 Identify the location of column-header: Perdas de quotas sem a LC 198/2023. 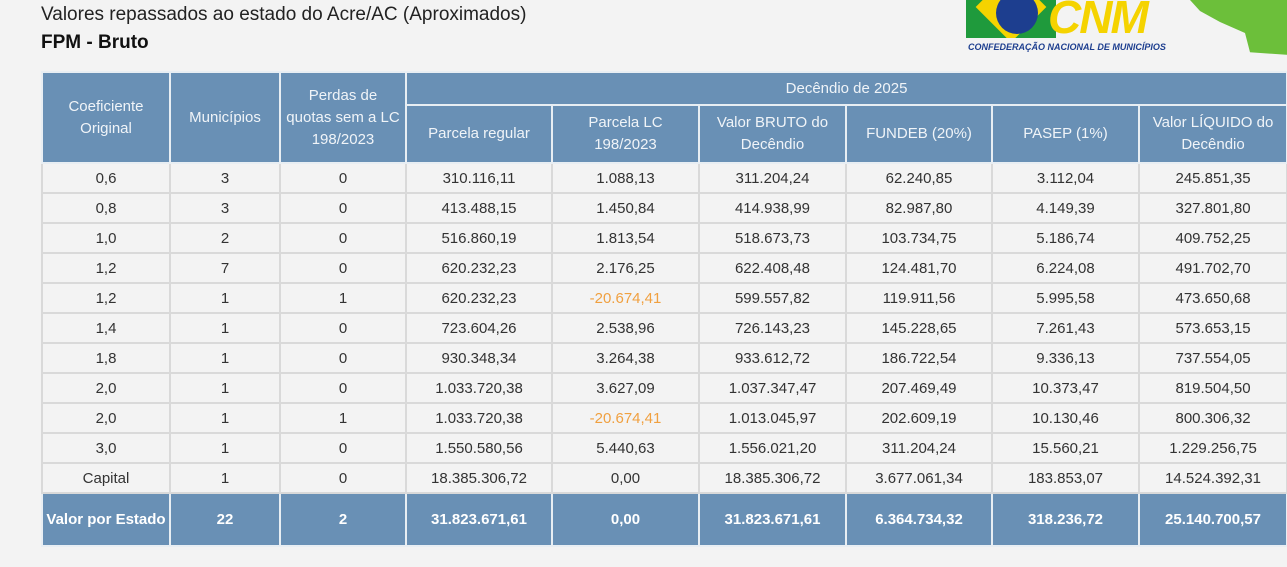
(343, 117).